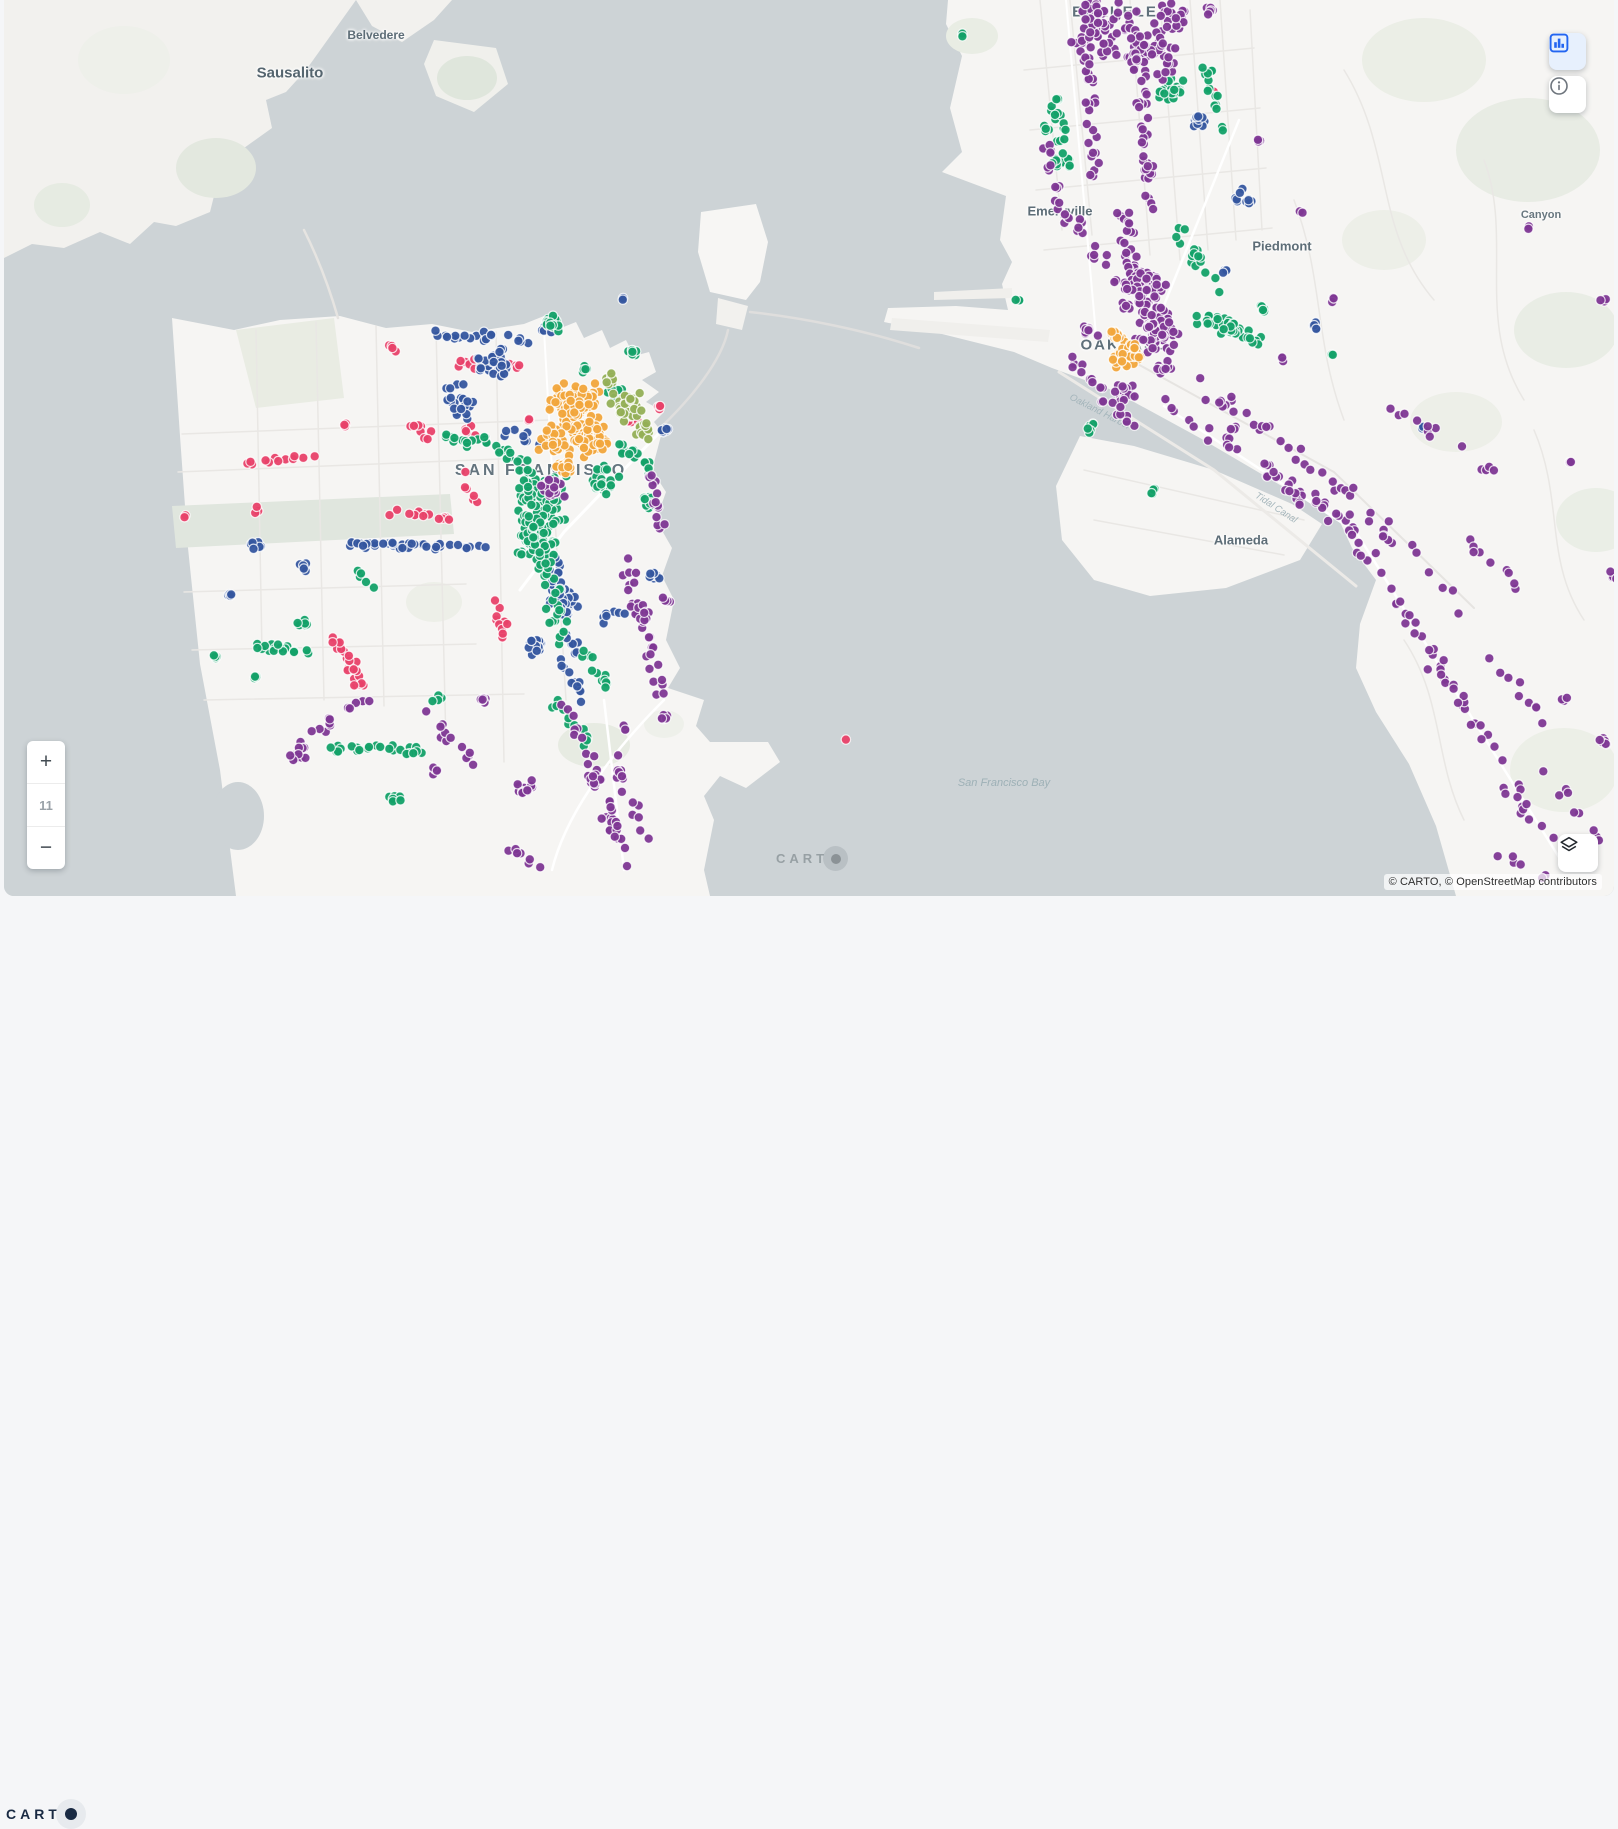 This screenshot has width=1618, height=1829. What do you see at coordinates (802, 858) in the screenshot?
I see `carto-watermark-text: CART` at bounding box center [802, 858].